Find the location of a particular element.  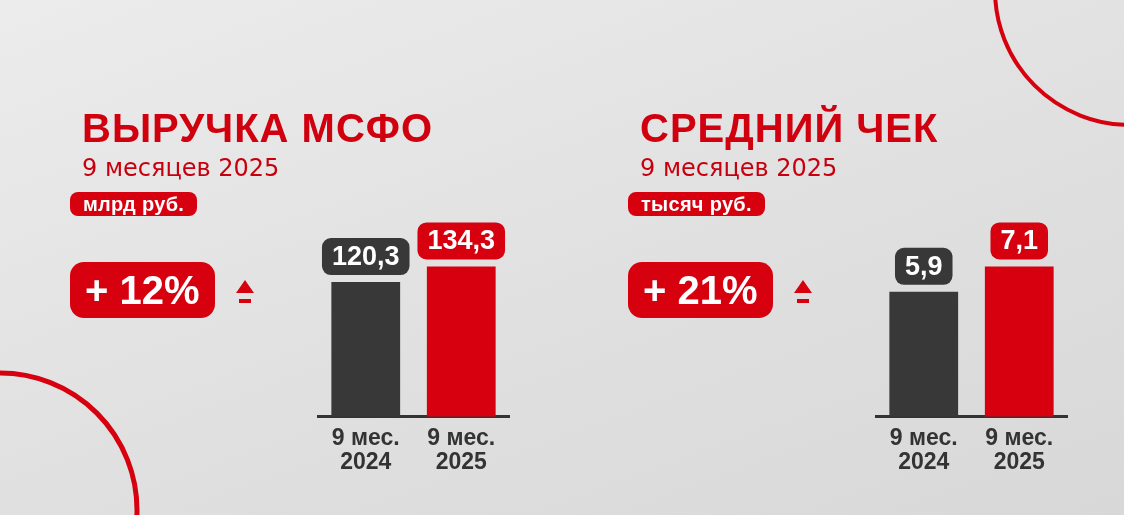

data-label: 134,3 is located at coordinates (461, 240).